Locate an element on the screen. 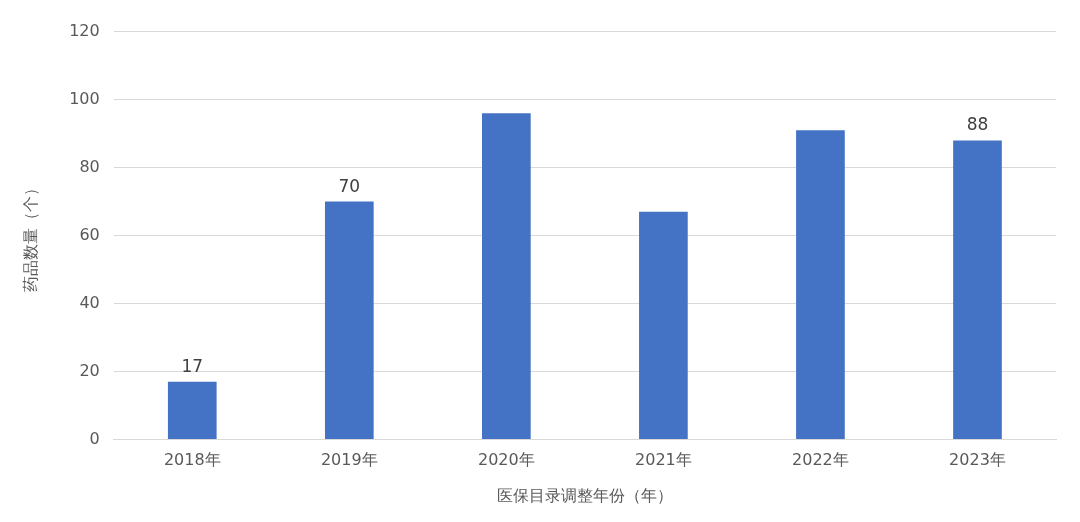  x-axis-title: 医保目录调整年份（年） is located at coordinates (584, 495).